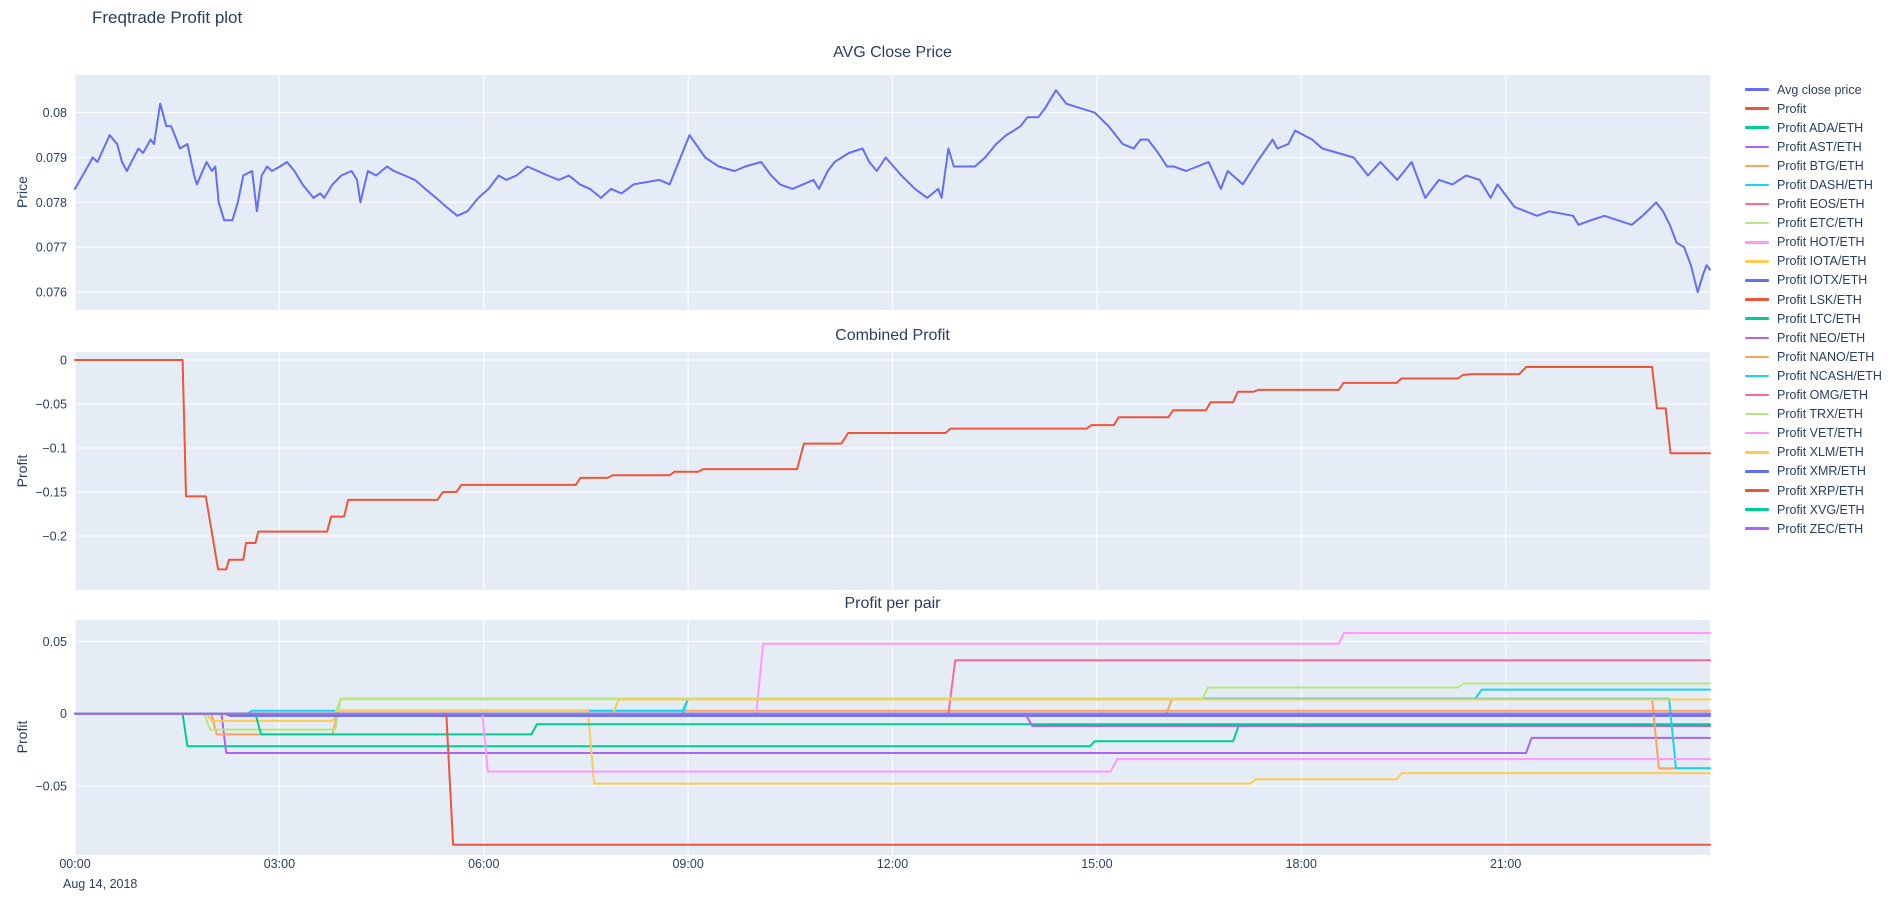 The height and width of the screenshot is (913, 1896). I want to click on y-tick-label: 0.079, so click(51, 158).